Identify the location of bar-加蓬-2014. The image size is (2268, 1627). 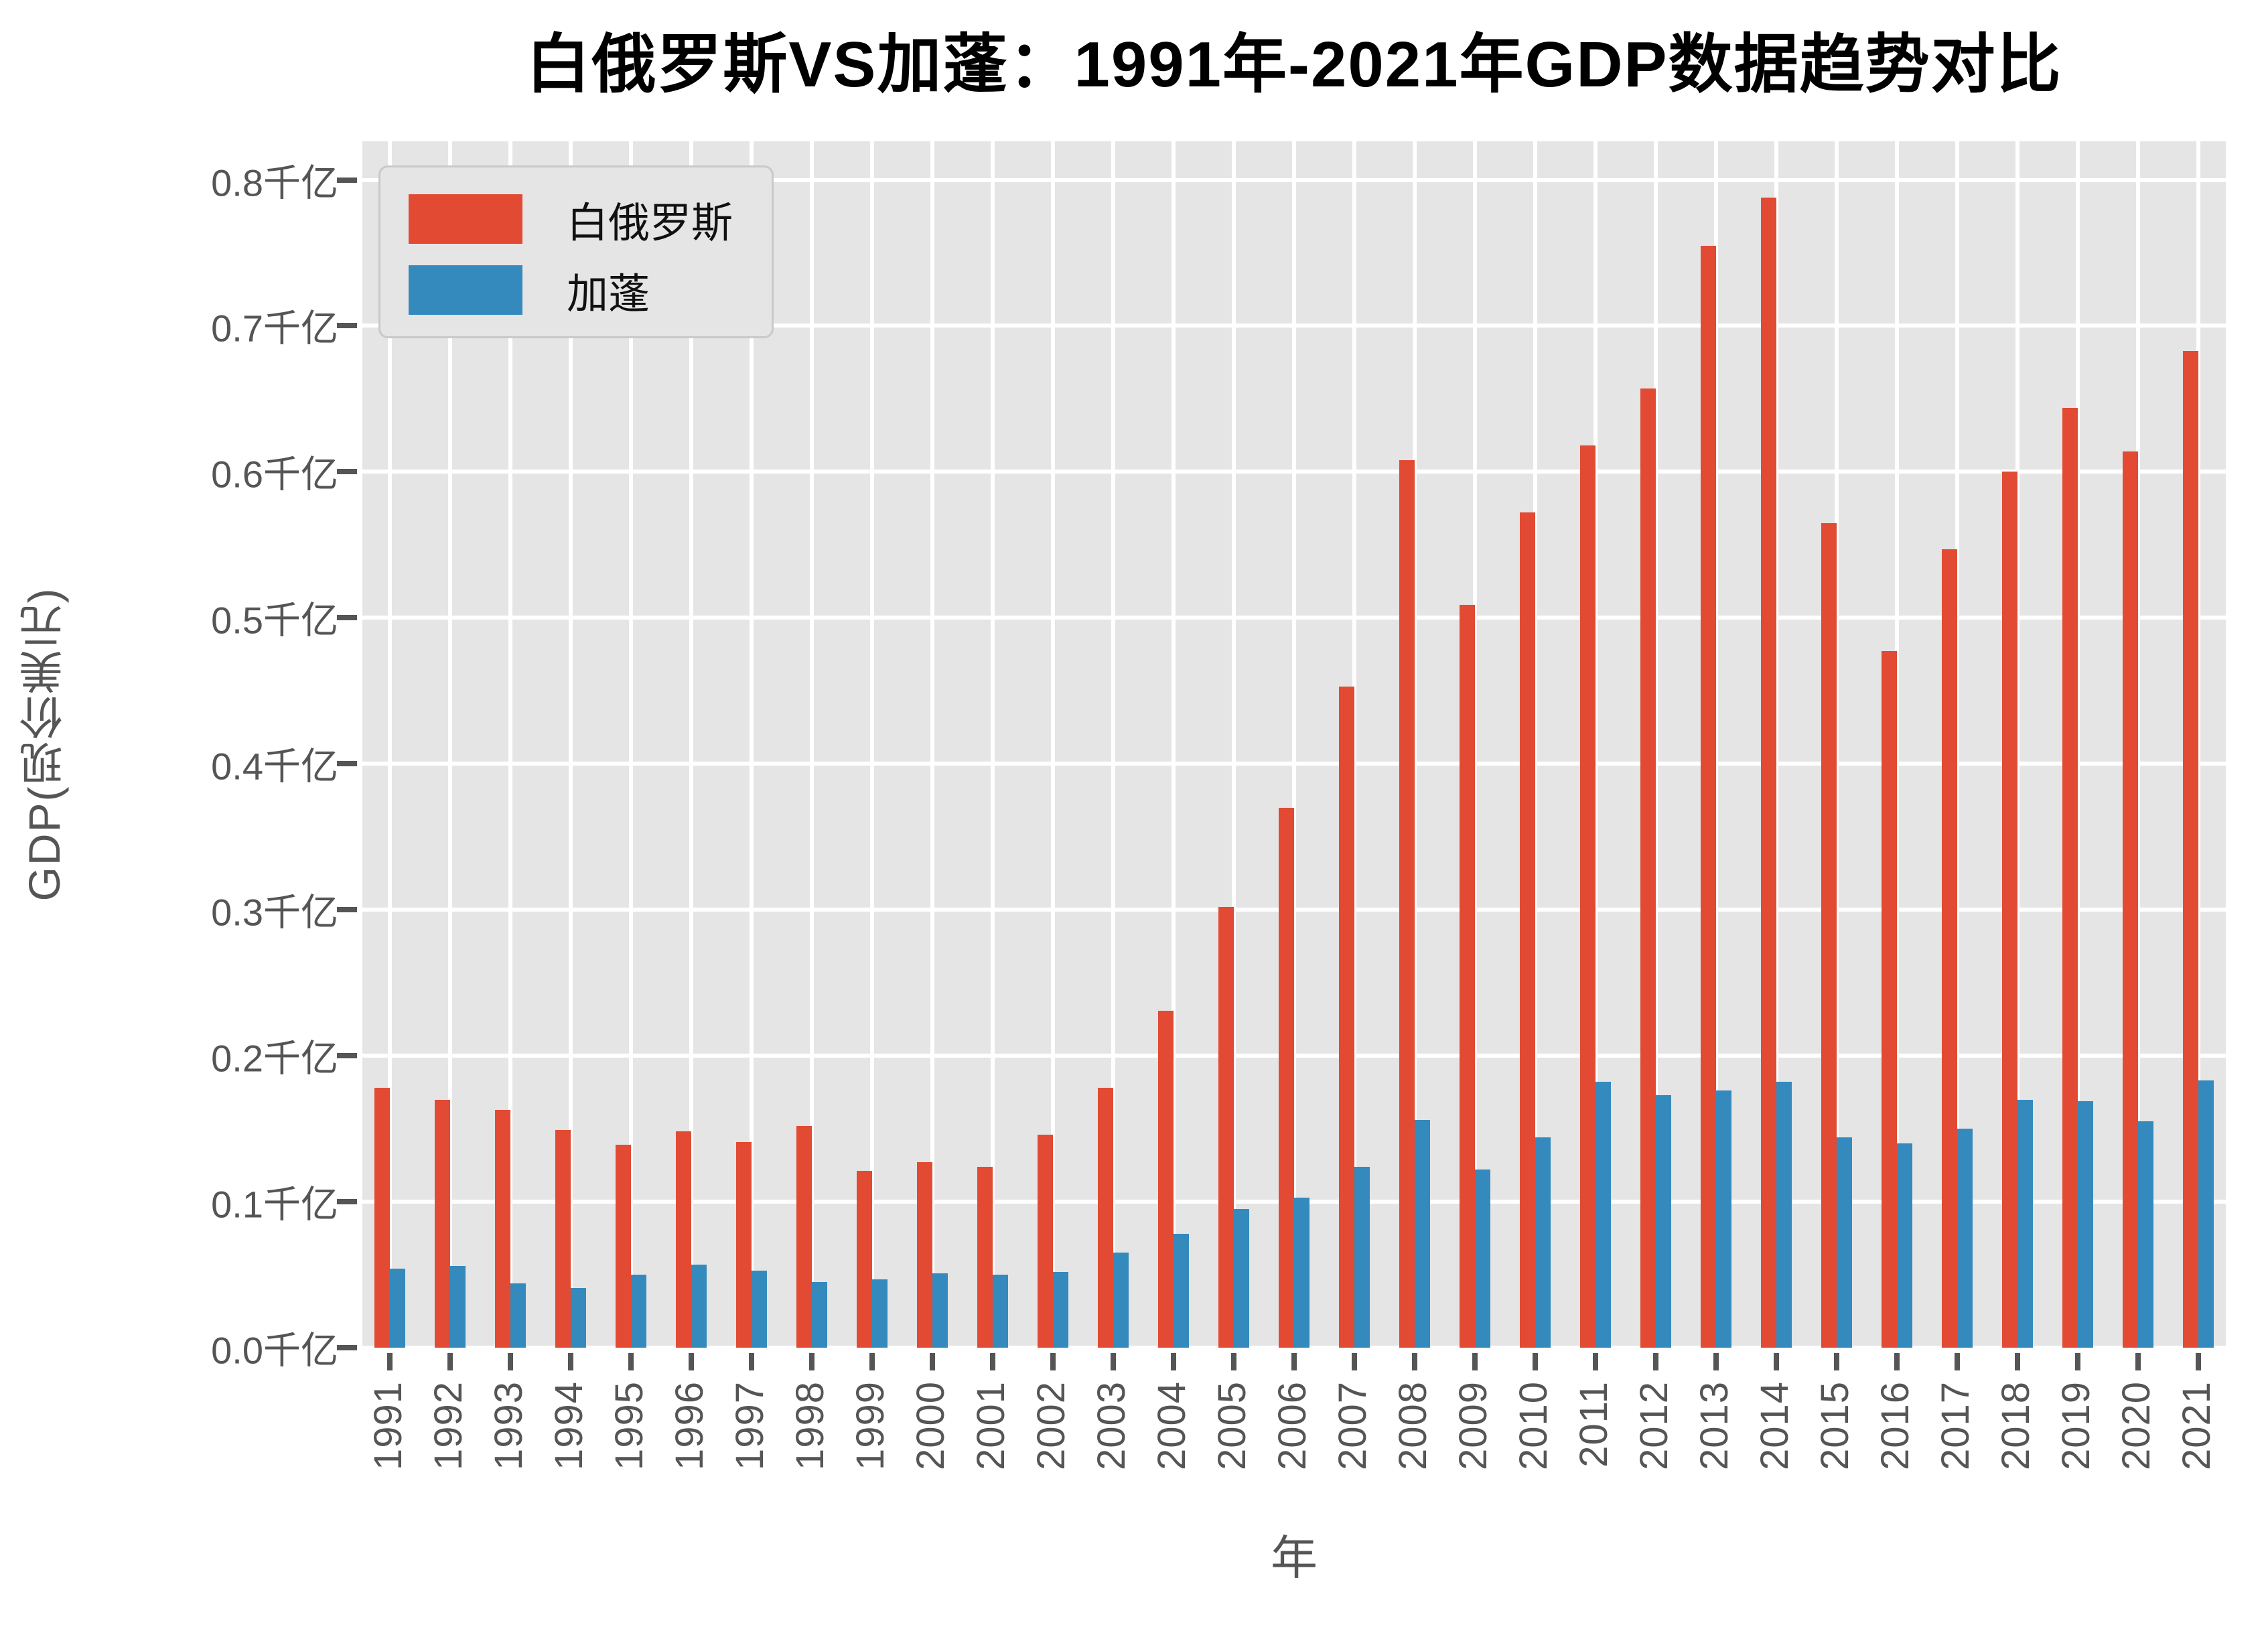
(1784, 1215).